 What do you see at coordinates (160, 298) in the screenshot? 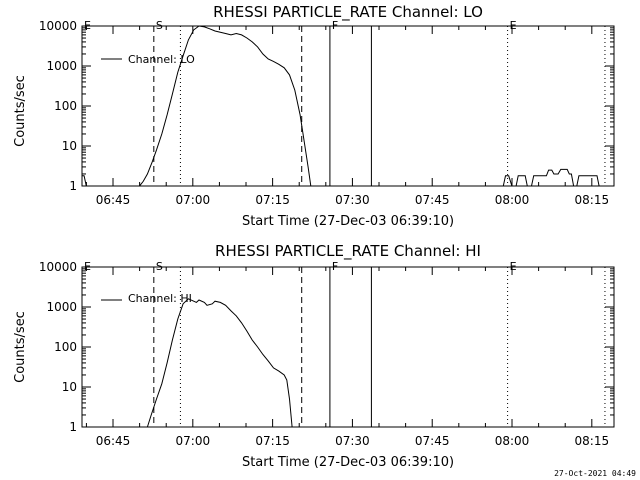
I see `legend-label: Channel: HI` at bounding box center [160, 298].